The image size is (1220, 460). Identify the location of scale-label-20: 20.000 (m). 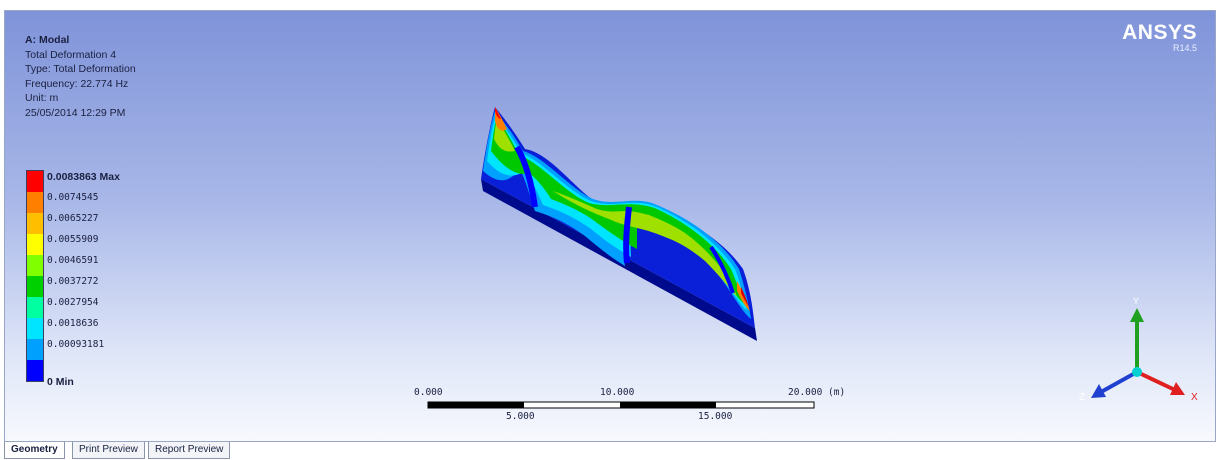
(817, 392).